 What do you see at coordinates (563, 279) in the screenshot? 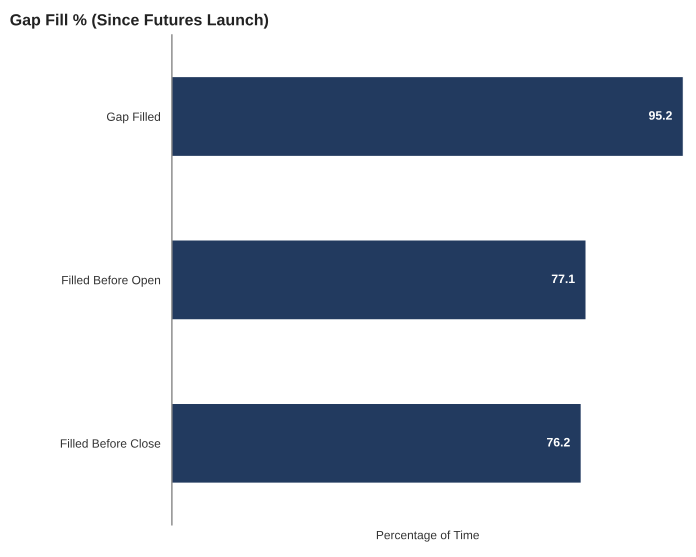
I see `data-label: 77.1` at bounding box center [563, 279].